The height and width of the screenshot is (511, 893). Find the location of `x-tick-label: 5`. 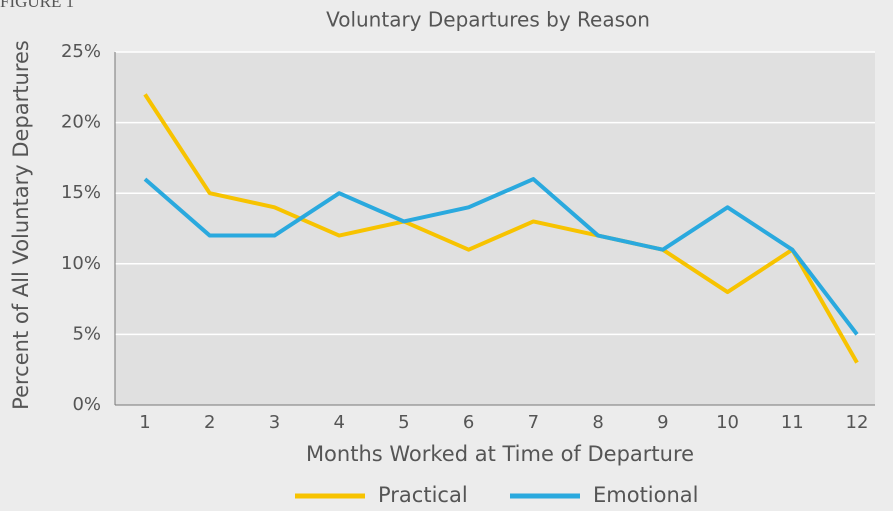

x-tick-label: 5 is located at coordinates (403, 422).